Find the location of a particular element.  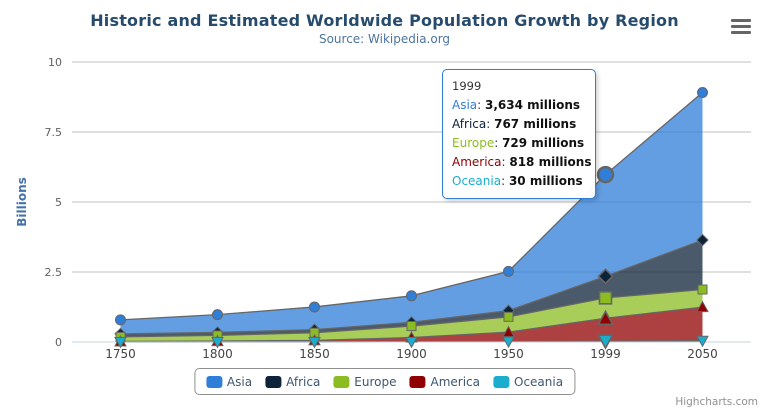

point-america-2050 is located at coordinates (702, 306).